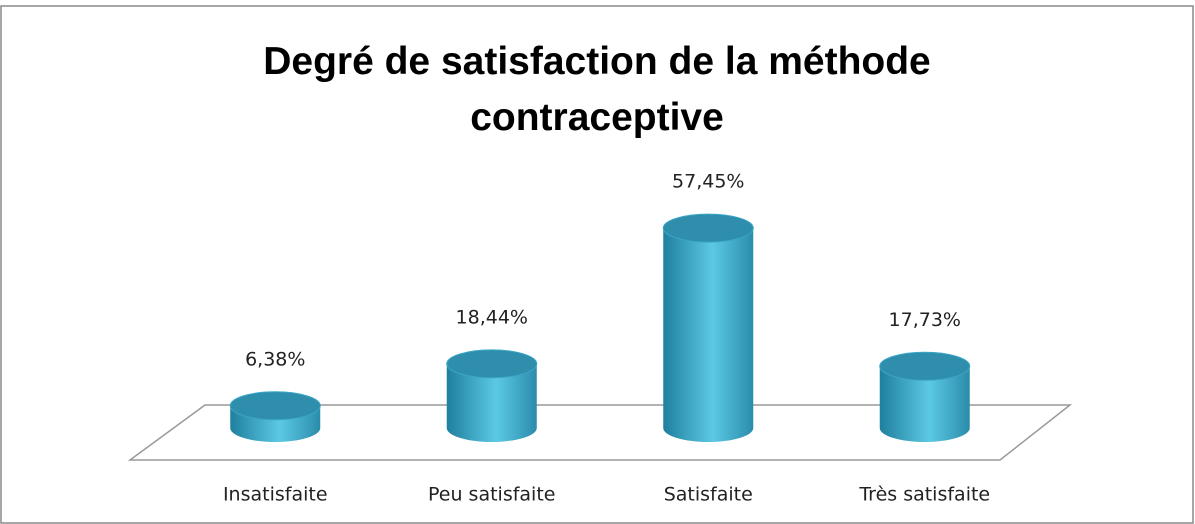 The image size is (1195, 524). What do you see at coordinates (708, 182) in the screenshot?
I see `data-label: 57,45%` at bounding box center [708, 182].